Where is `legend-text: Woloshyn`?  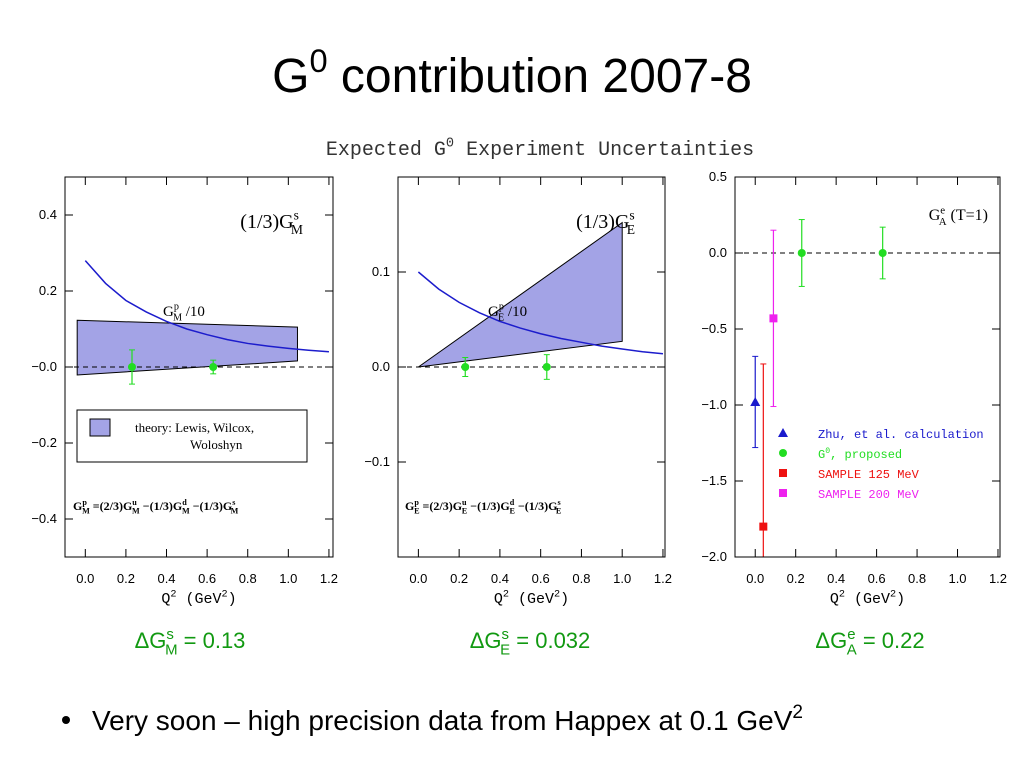
legend-text: Woloshyn is located at coordinates (216, 444).